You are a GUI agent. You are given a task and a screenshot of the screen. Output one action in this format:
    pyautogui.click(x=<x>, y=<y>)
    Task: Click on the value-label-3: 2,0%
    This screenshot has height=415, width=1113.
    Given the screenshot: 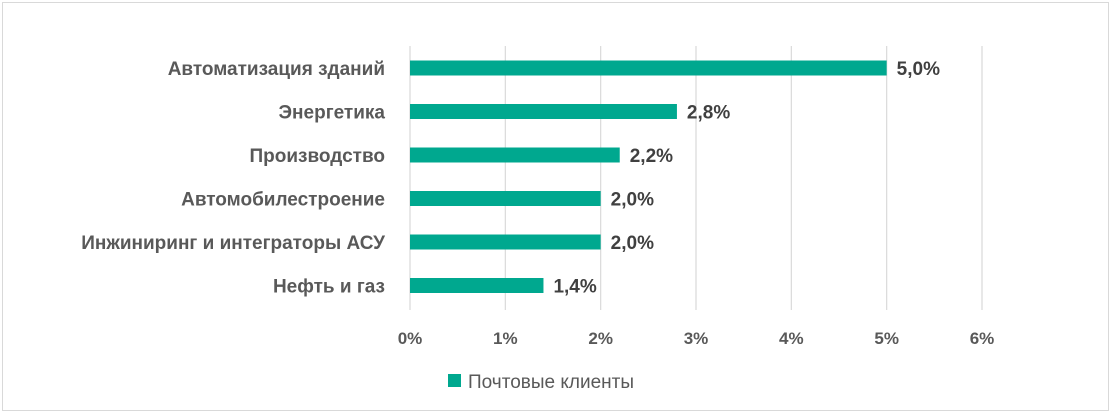 What is the action you would take?
    pyautogui.click(x=632, y=200)
    